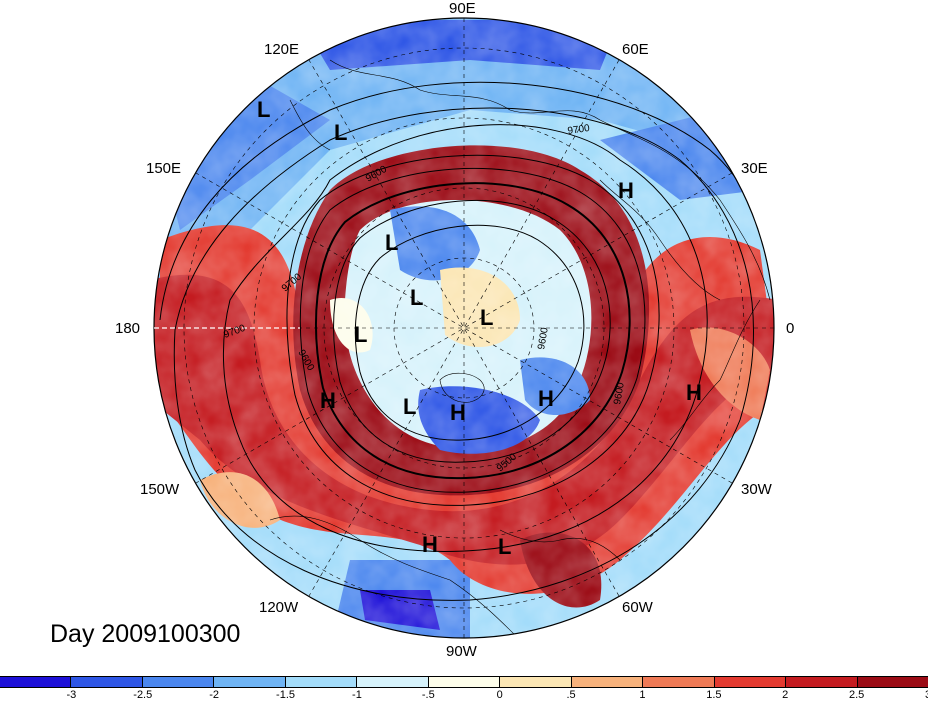  What do you see at coordinates (279, 607) in the screenshot?
I see `longitude-label-120w: 120W` at bounding box center [279, 607].